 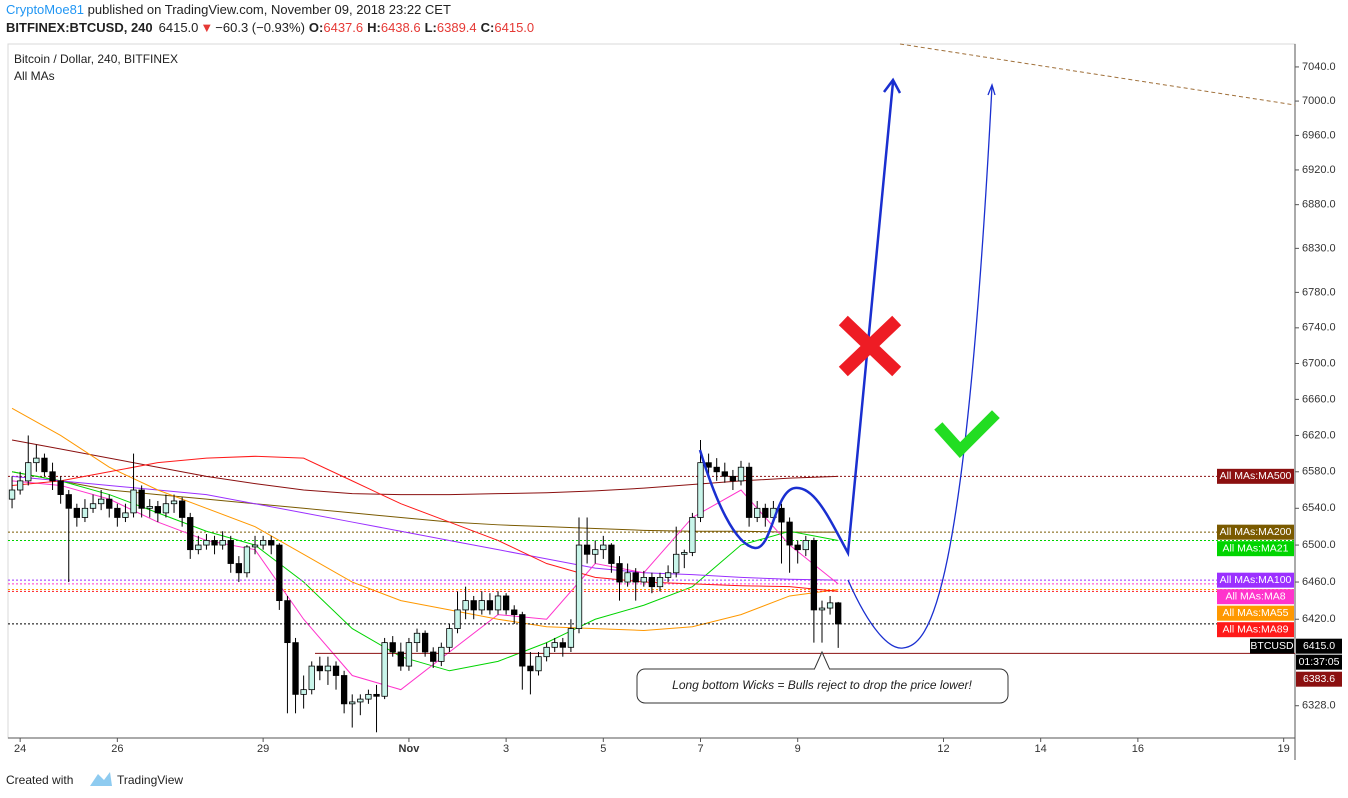 I want to click on change-arrow: ▼, so click(x=206, y=27).